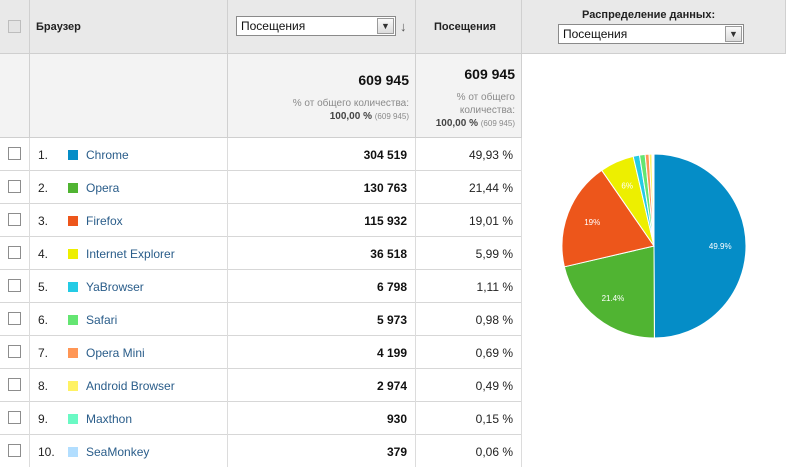  Describe the element at coordinates (595, 34) in the screenshot. I see `distribution-select-value: Посещения` at that location.